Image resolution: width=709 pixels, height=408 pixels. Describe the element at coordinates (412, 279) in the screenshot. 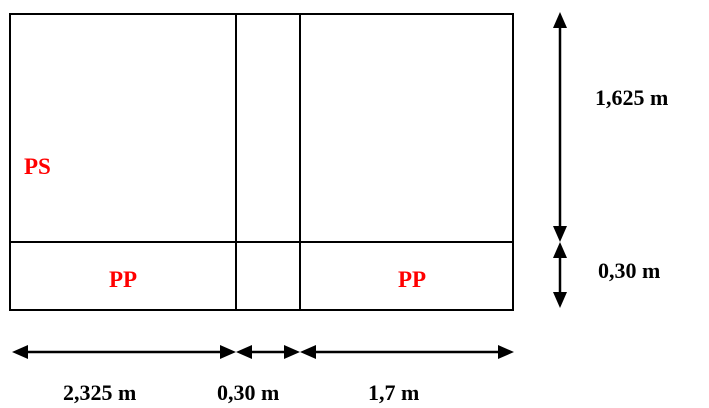

I see `label-pp-right: PP` at that location.